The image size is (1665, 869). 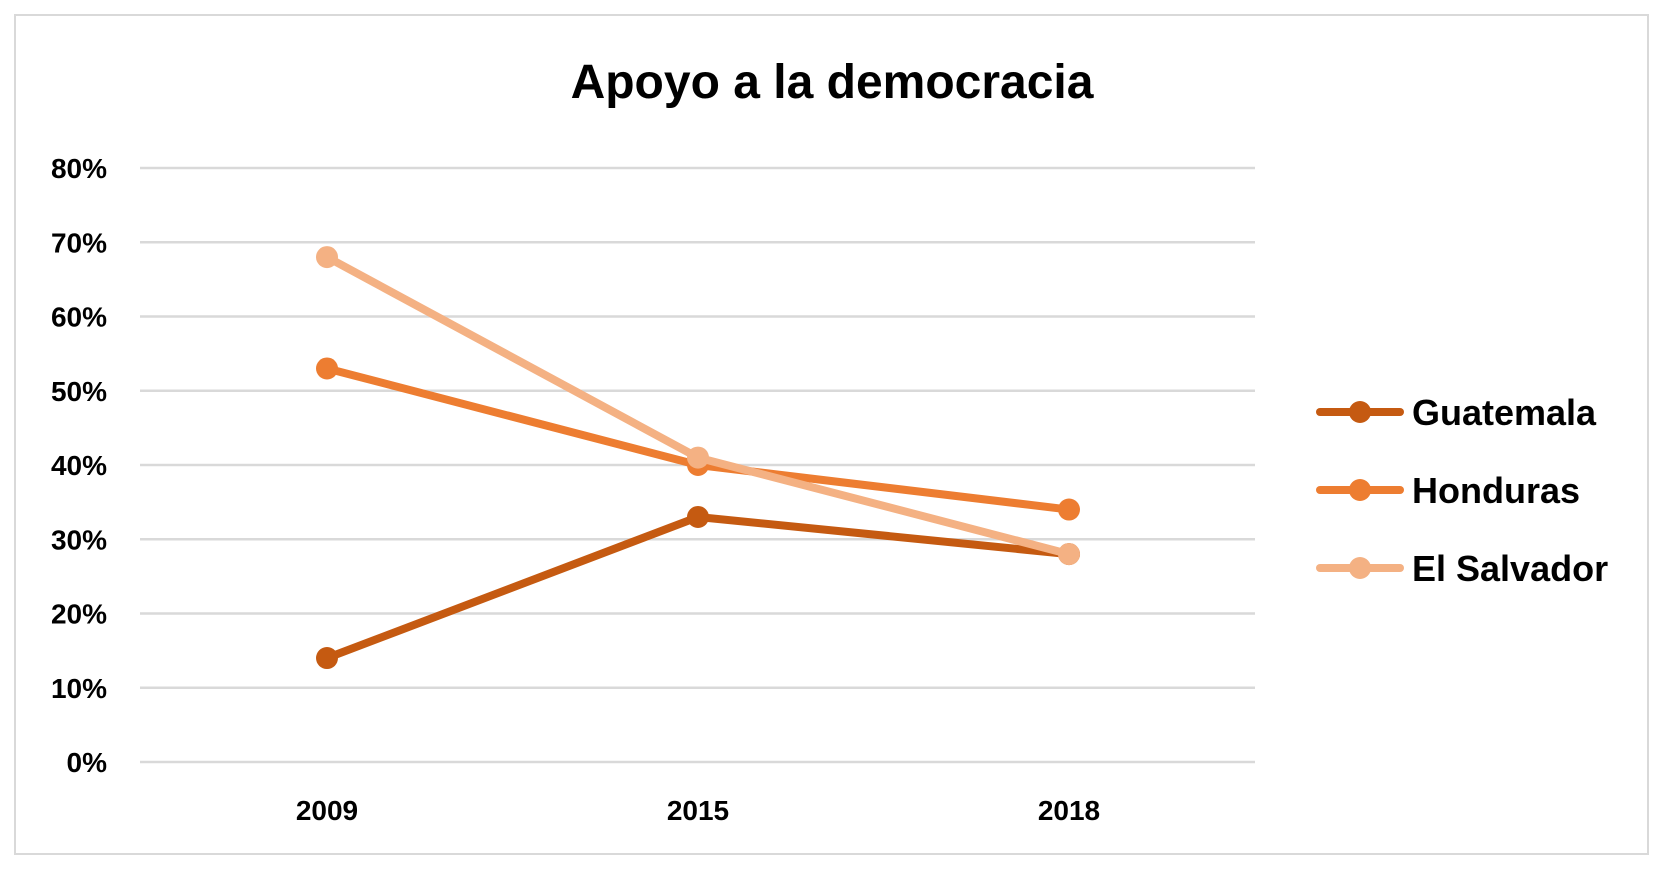 What do you see at coordinates (832, 82) in the screenshot?
I see `chart-title: Apoyo a la democracia` at bounding box center [832, 82].